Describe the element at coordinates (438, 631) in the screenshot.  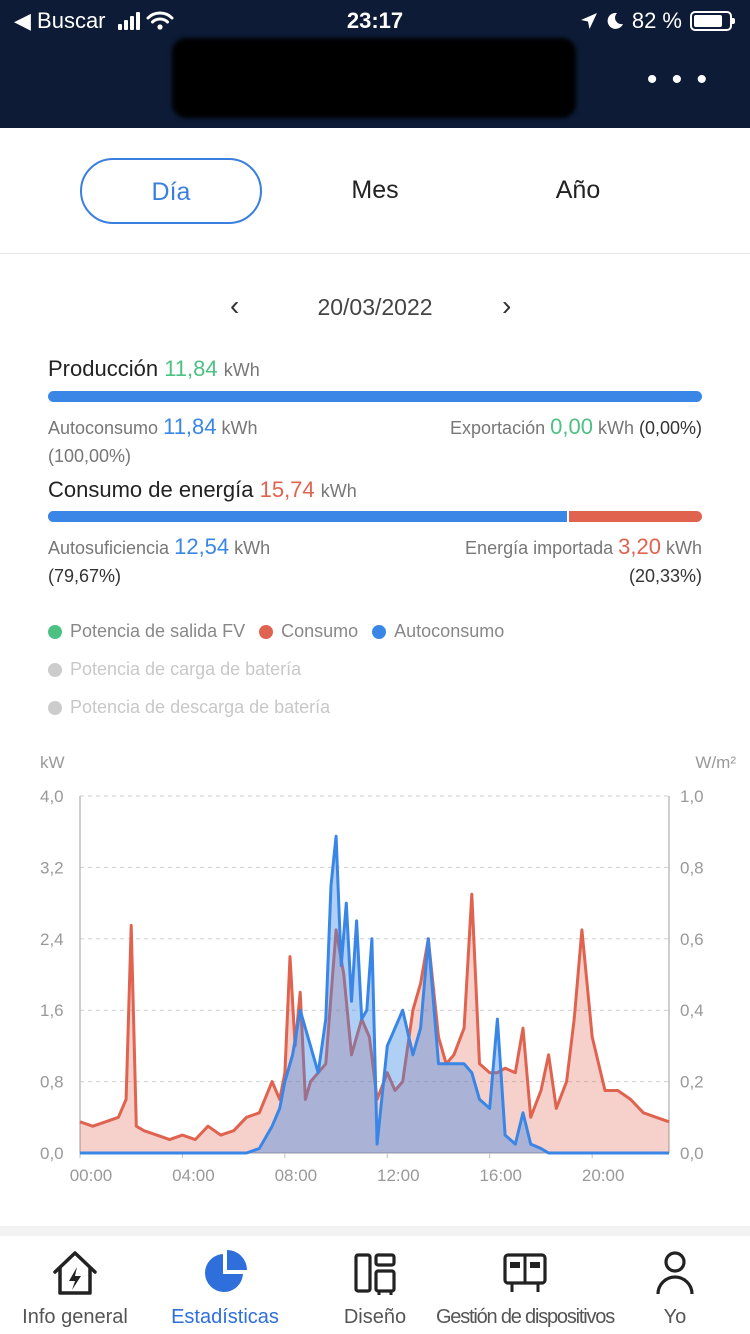
I see `legend-item-self-consumption: Autoconsumo` at that location.